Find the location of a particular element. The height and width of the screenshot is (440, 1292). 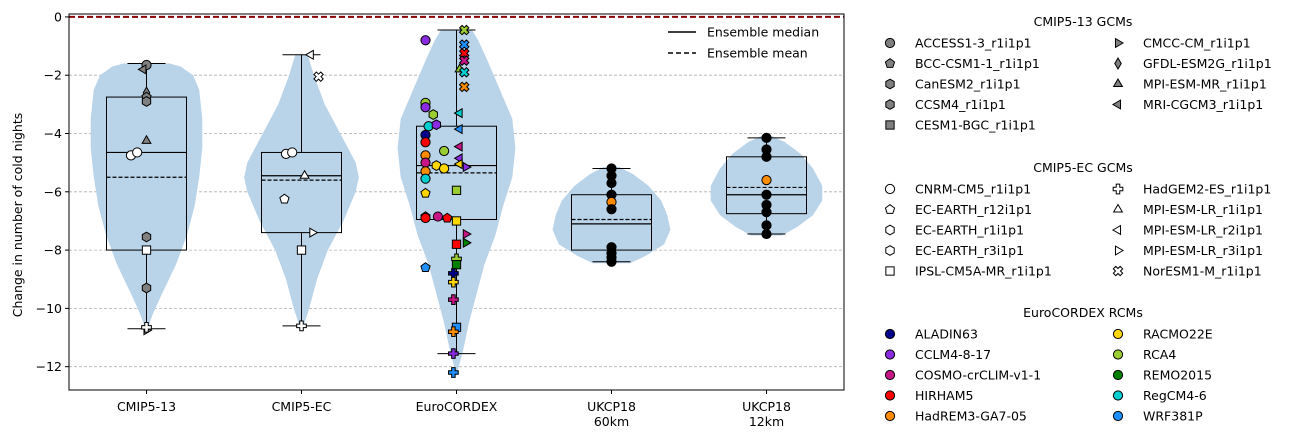

legend-group-title: CMIP5-EC GCMs is located at coordinates (1083, 167).